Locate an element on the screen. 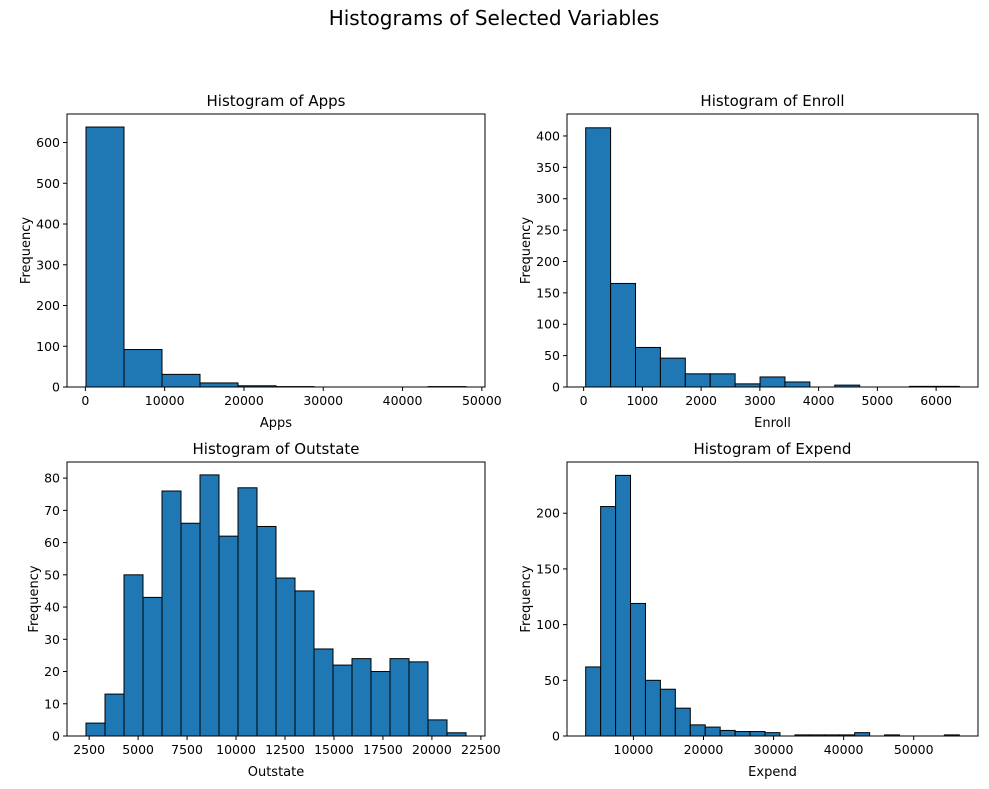 Image resolution: width=989 pixels, height=789 pixels. expend-y-tick-label: 0 is located at coordinates (556, 736).